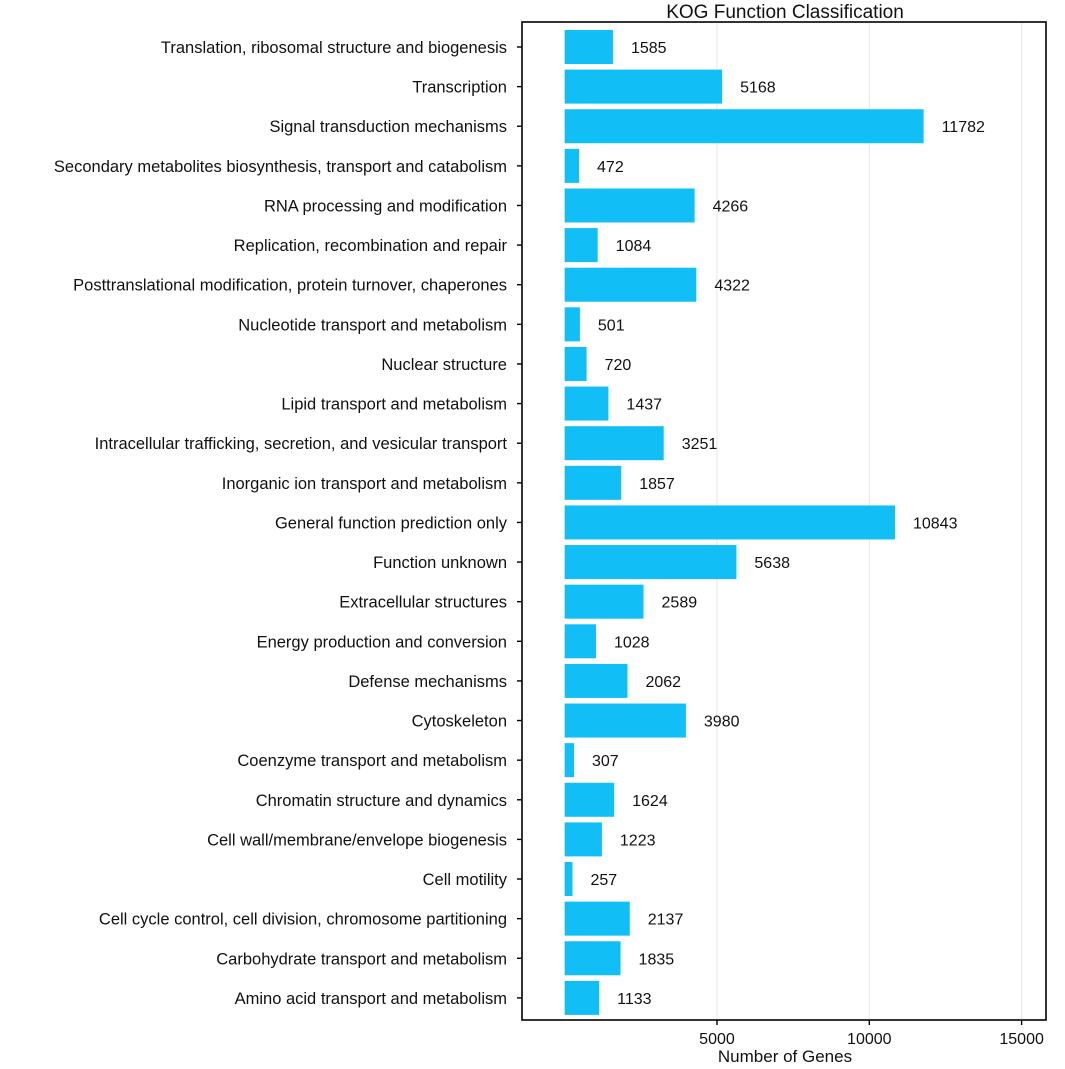 This screenshot has height=1069, width=1065. Describe the element at coordinates (381, 801) in the screenshot. I see `category-label: Chromatin structure and dynamics` at that location.